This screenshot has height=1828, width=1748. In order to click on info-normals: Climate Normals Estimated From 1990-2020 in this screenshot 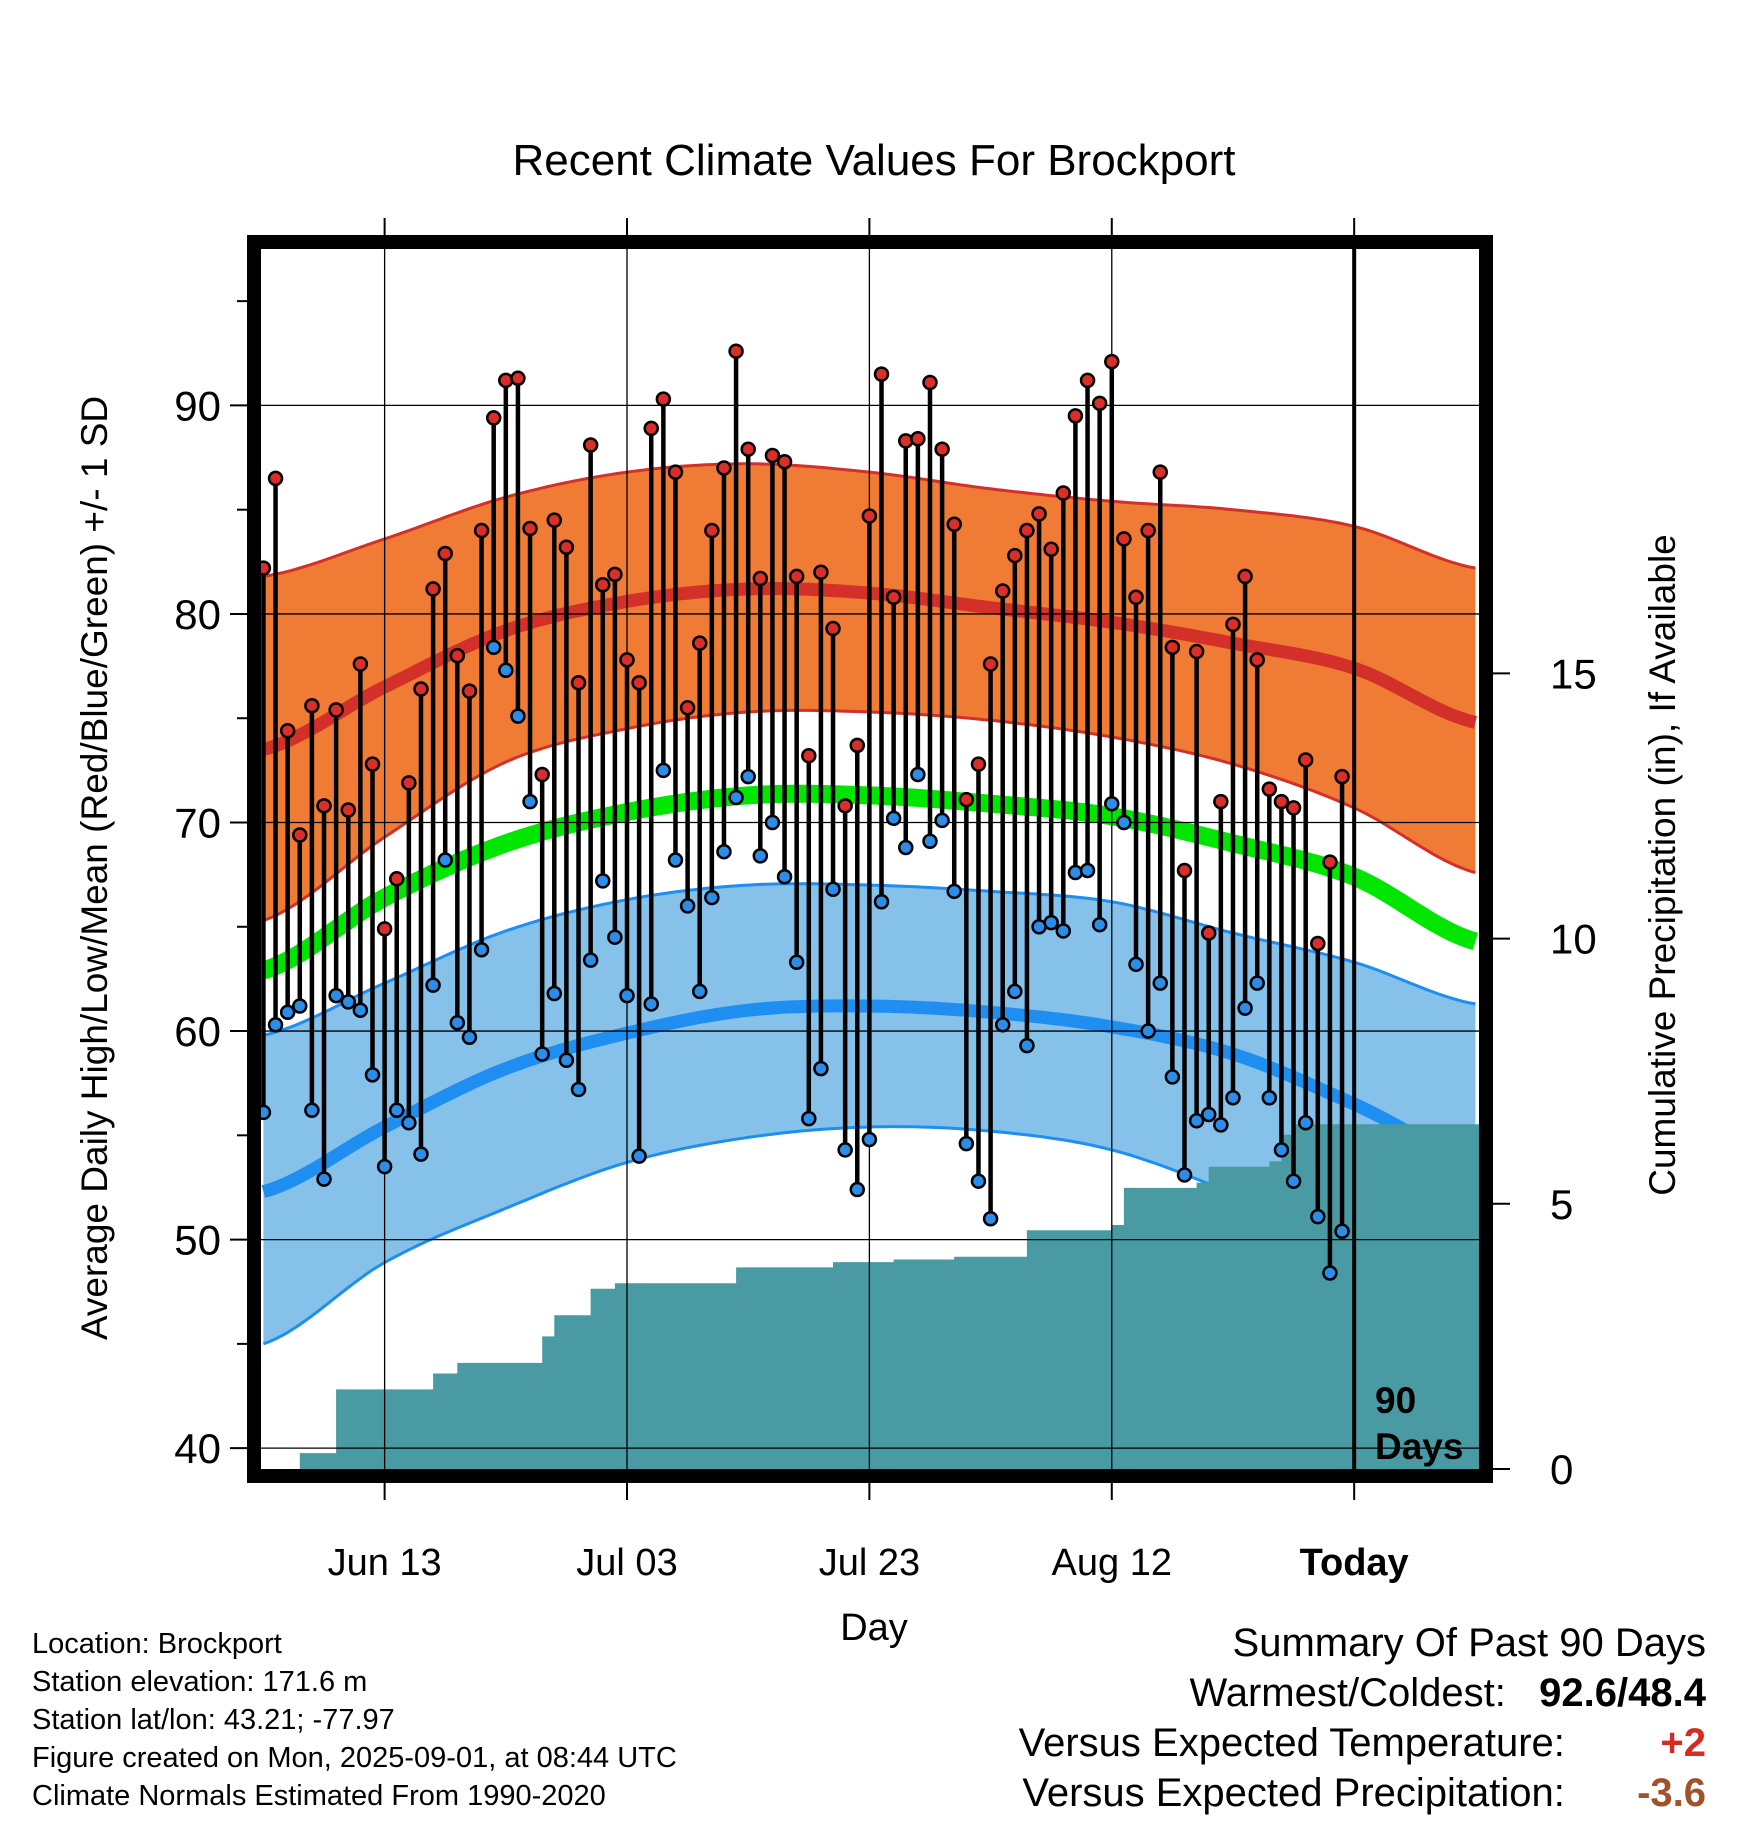, I will do `click(319, 1796)`.